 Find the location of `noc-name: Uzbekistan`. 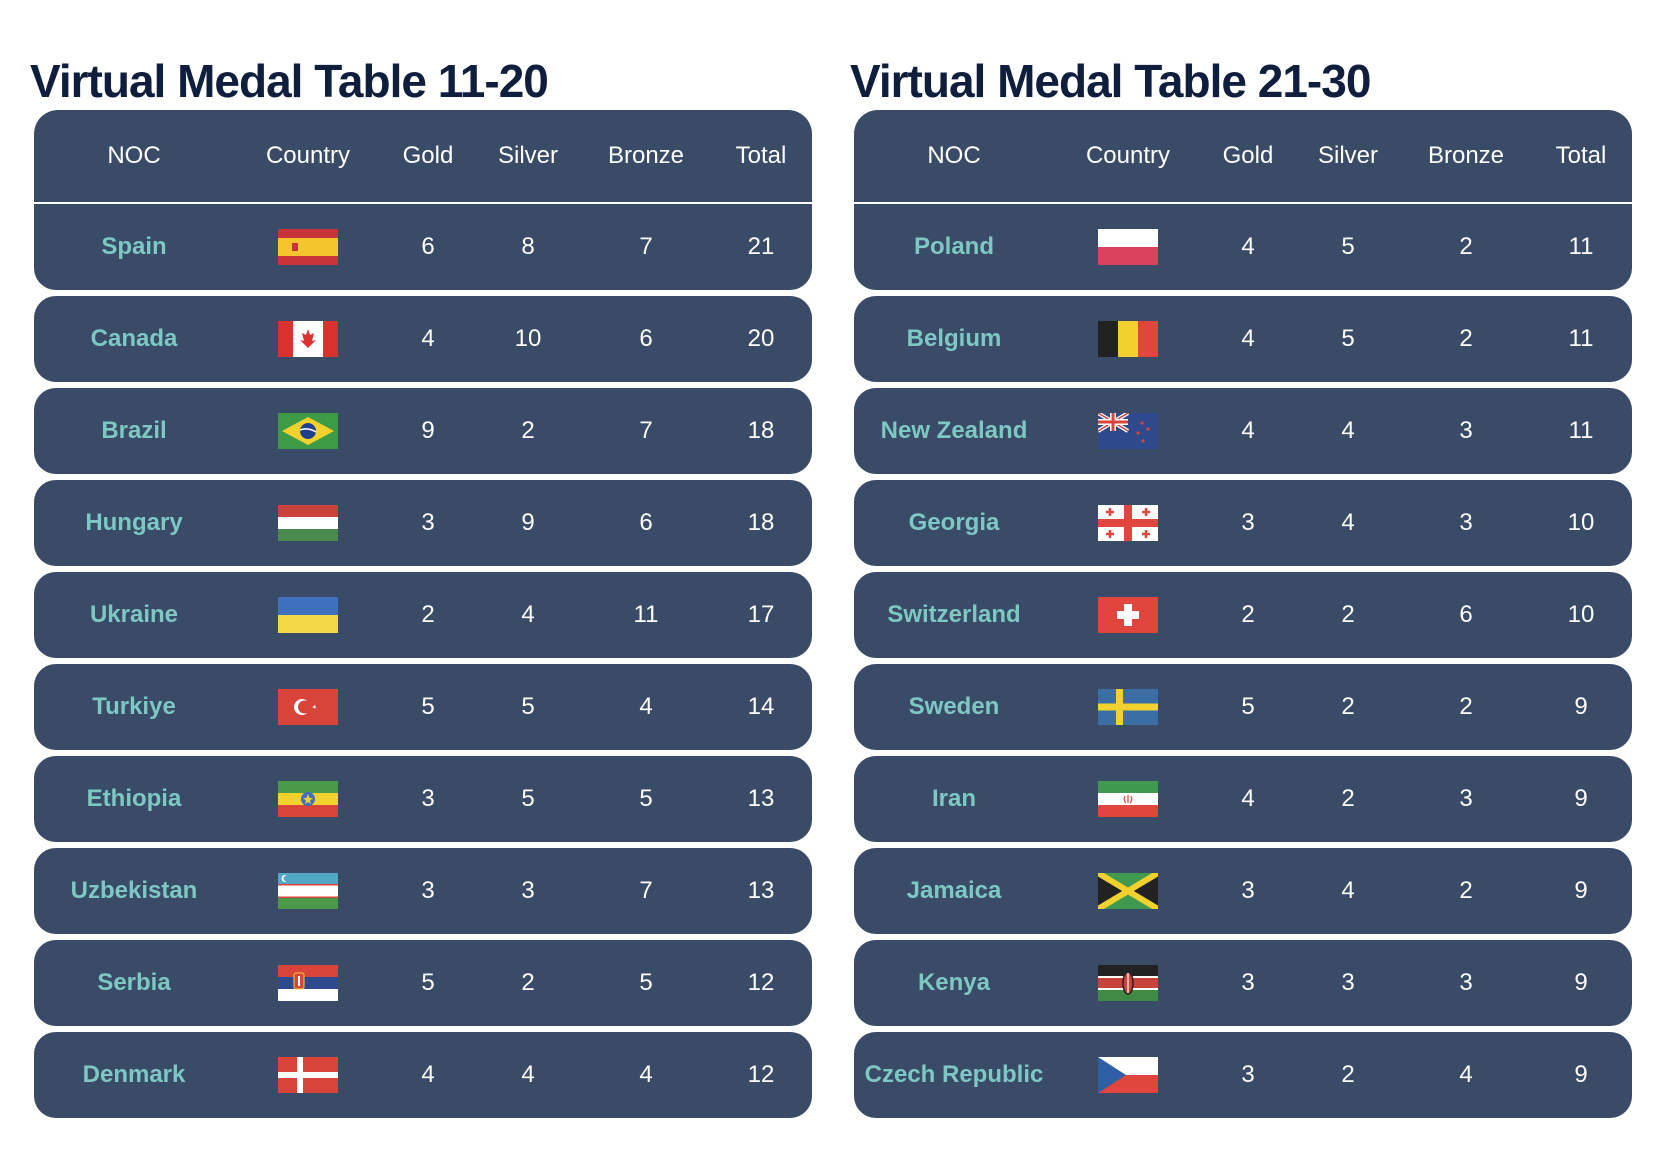

noc-name: Uzbekistan is located at coordinates (134, 890).